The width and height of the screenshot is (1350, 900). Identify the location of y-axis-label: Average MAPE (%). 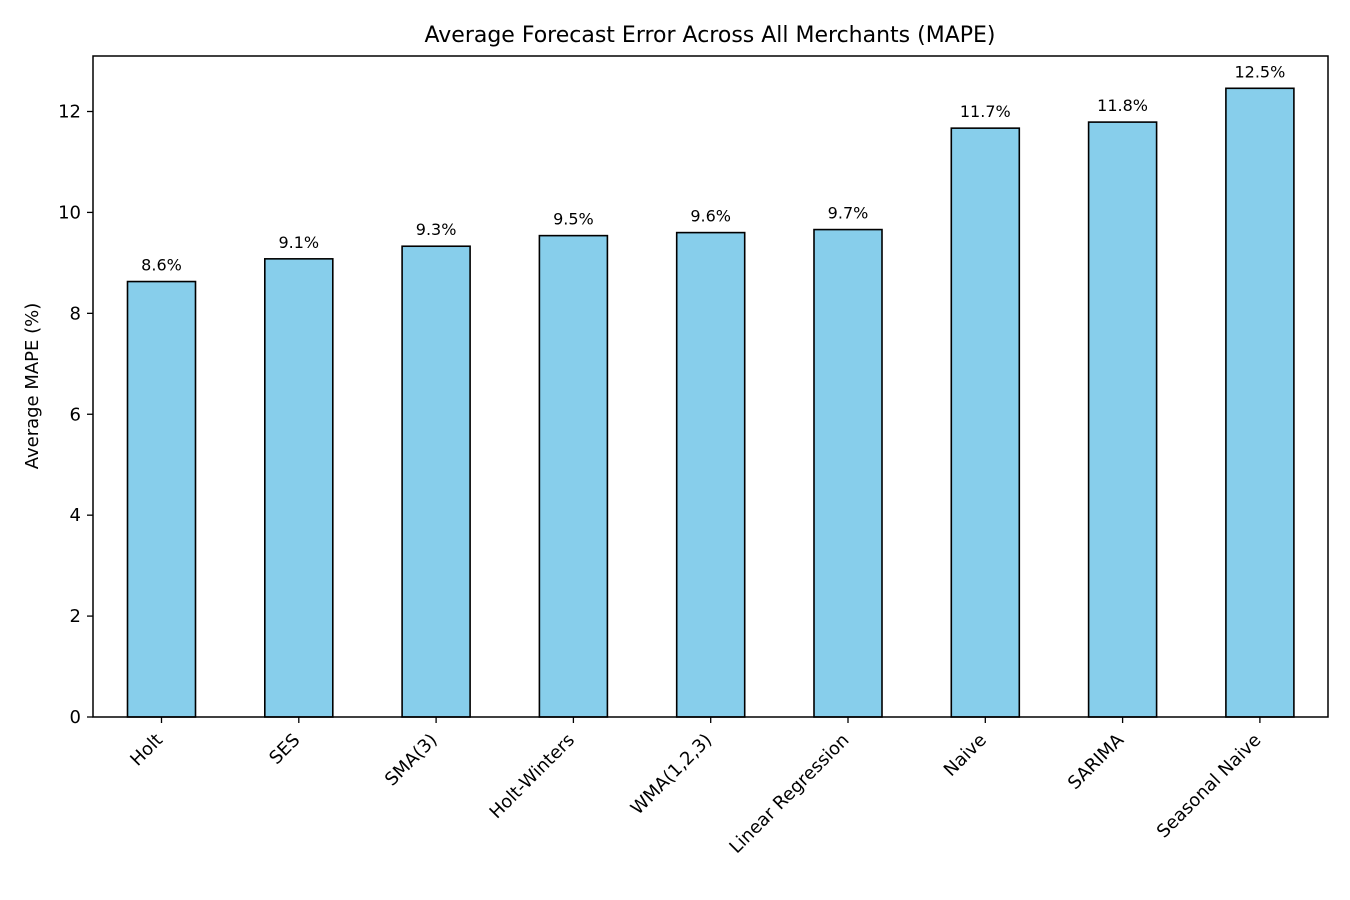
(32, 386).